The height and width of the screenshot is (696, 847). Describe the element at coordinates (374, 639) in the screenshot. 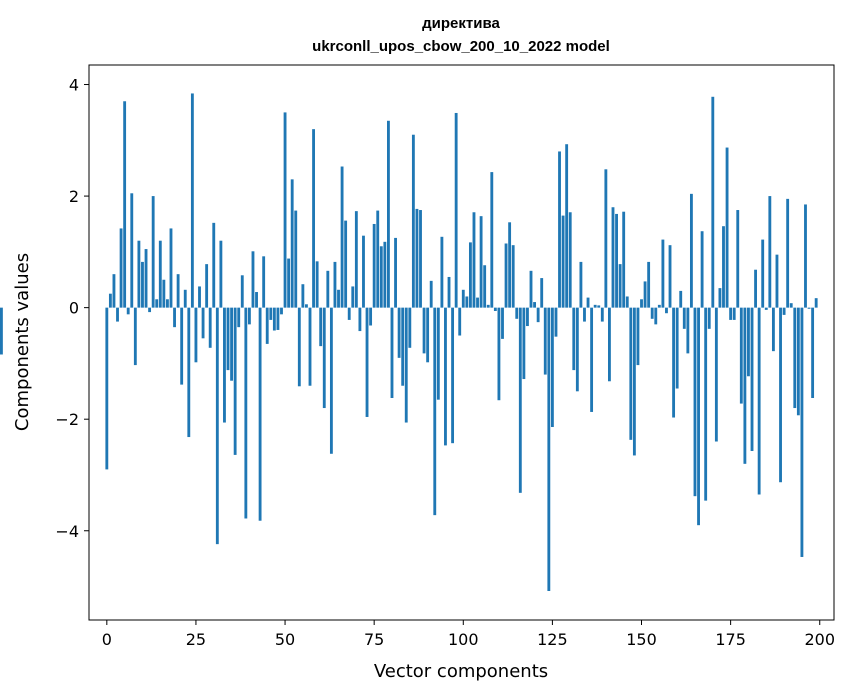

I see `x-tick-label: 75` at that location.